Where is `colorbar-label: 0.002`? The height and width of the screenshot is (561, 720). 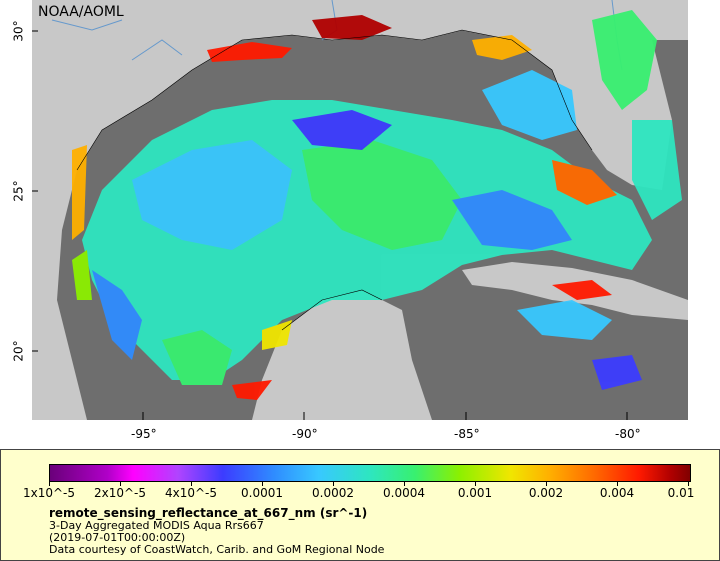
colorbar-label: 0.002 is located at coordinates (546, 493).